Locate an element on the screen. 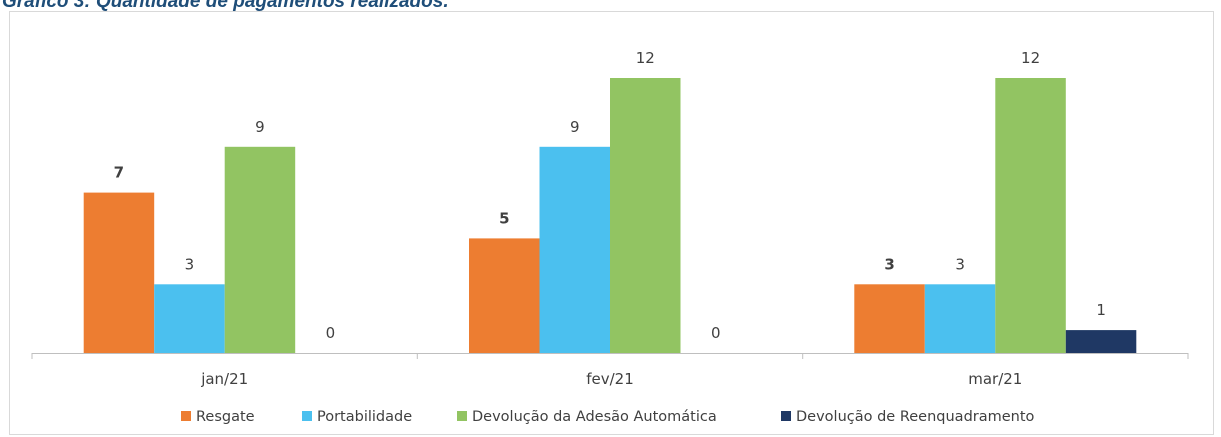 The image size is (1221, 437). x-tick-label: jan/21 is located at coordinates (224, 379).